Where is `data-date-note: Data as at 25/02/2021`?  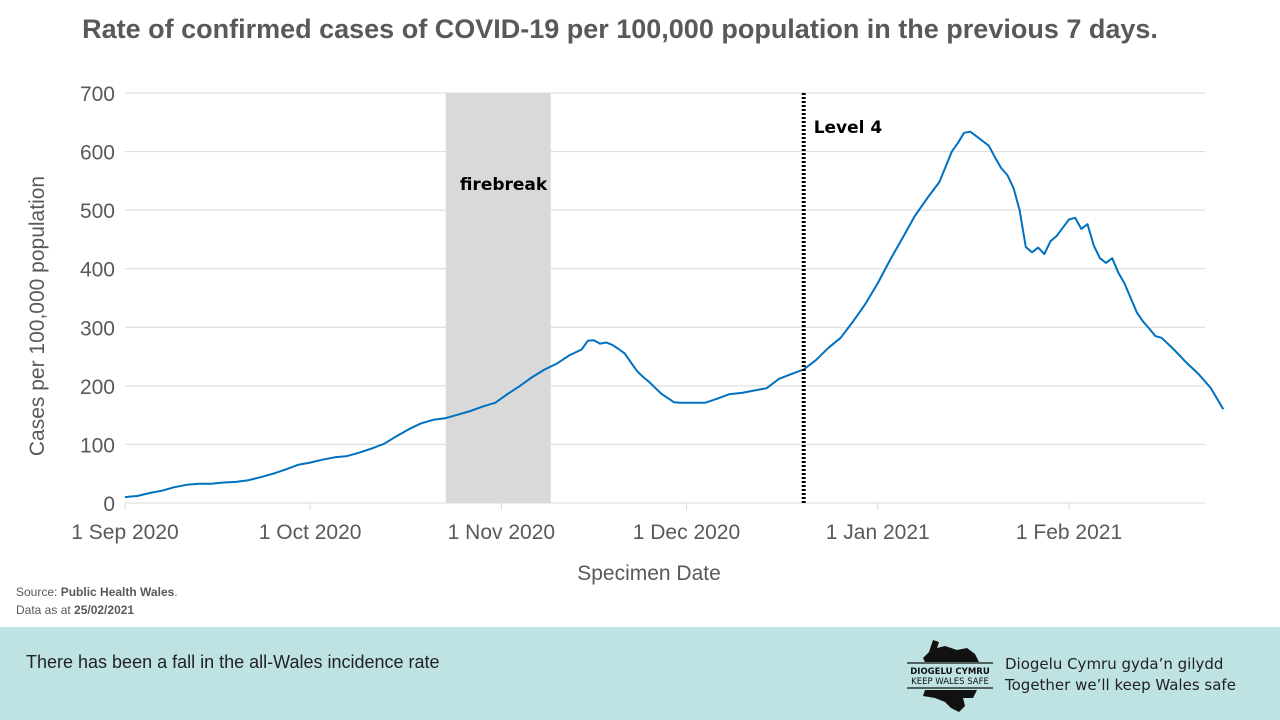
data-date-note: Data as at 25/02/2021 is located at coordinates (75, 610).